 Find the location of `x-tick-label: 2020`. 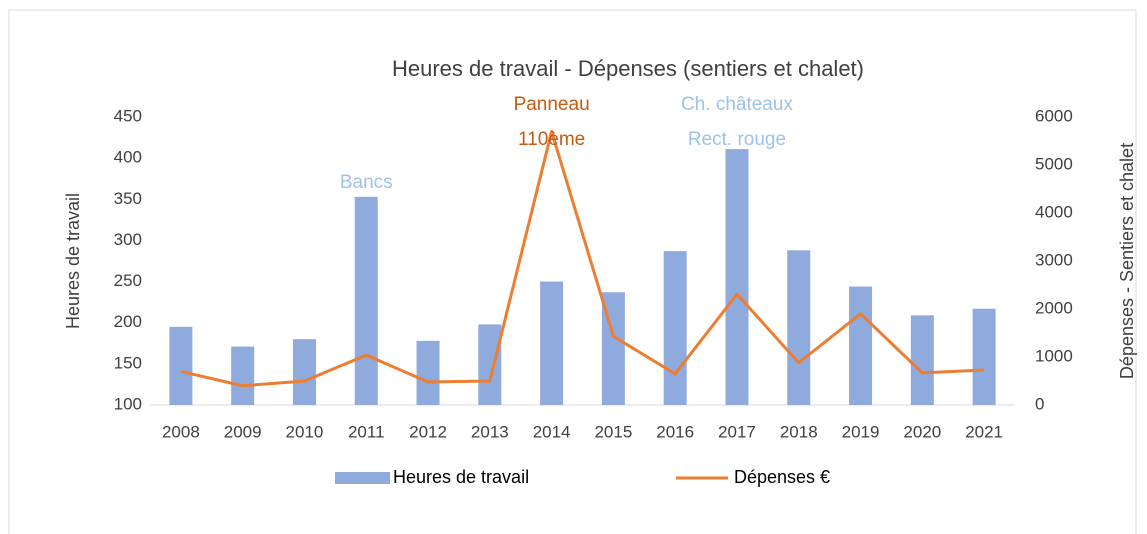

x-tick-label: 2020 is located at coordinates (922, 431).